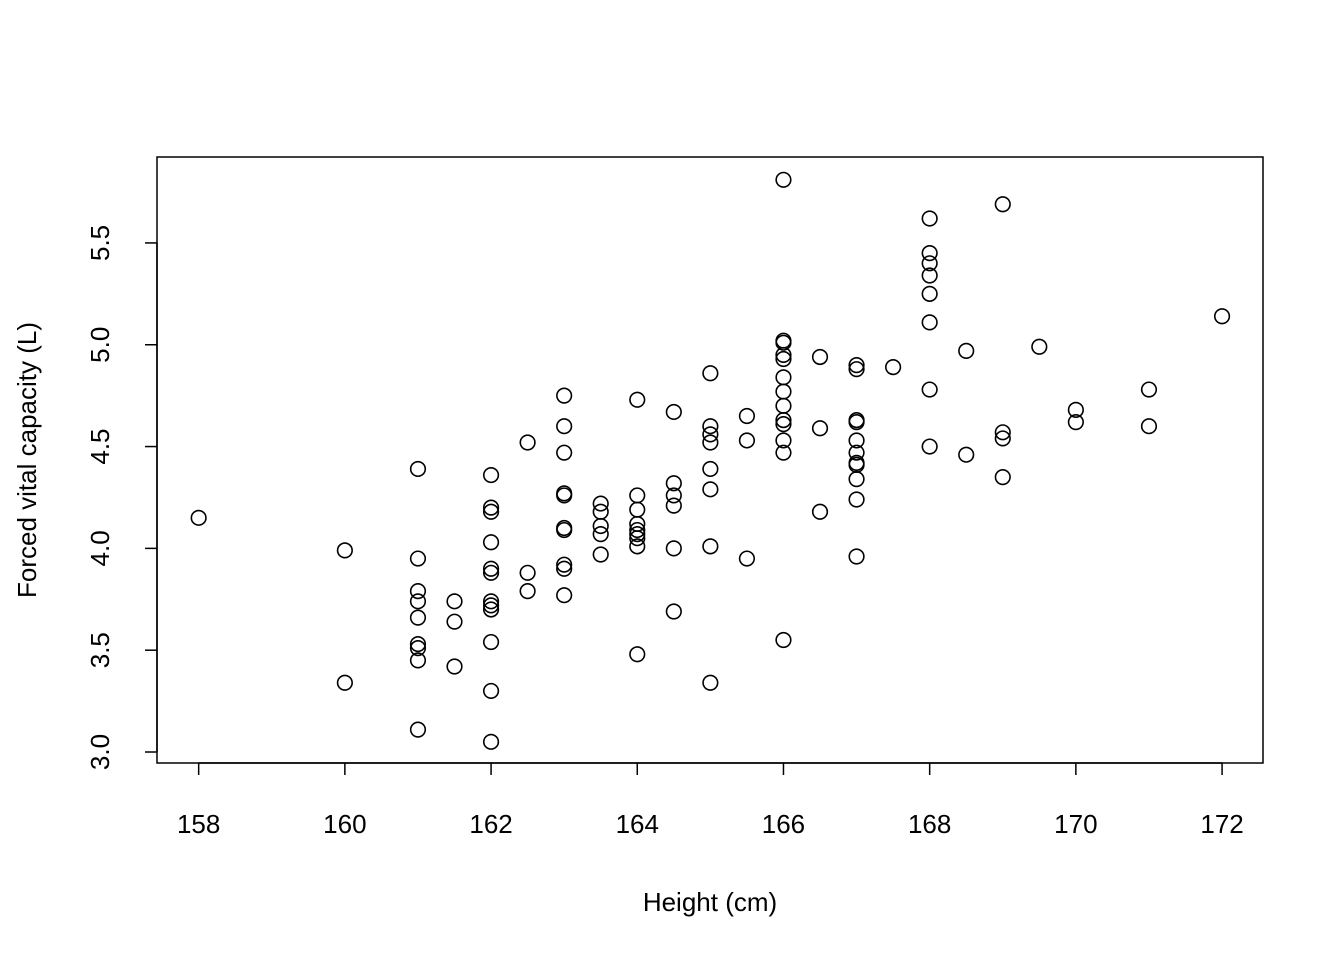  What do you see at coordinates (637, 824) in the screenshot?
I see `x-tick-label: 164` at bounding box center [637, 824].